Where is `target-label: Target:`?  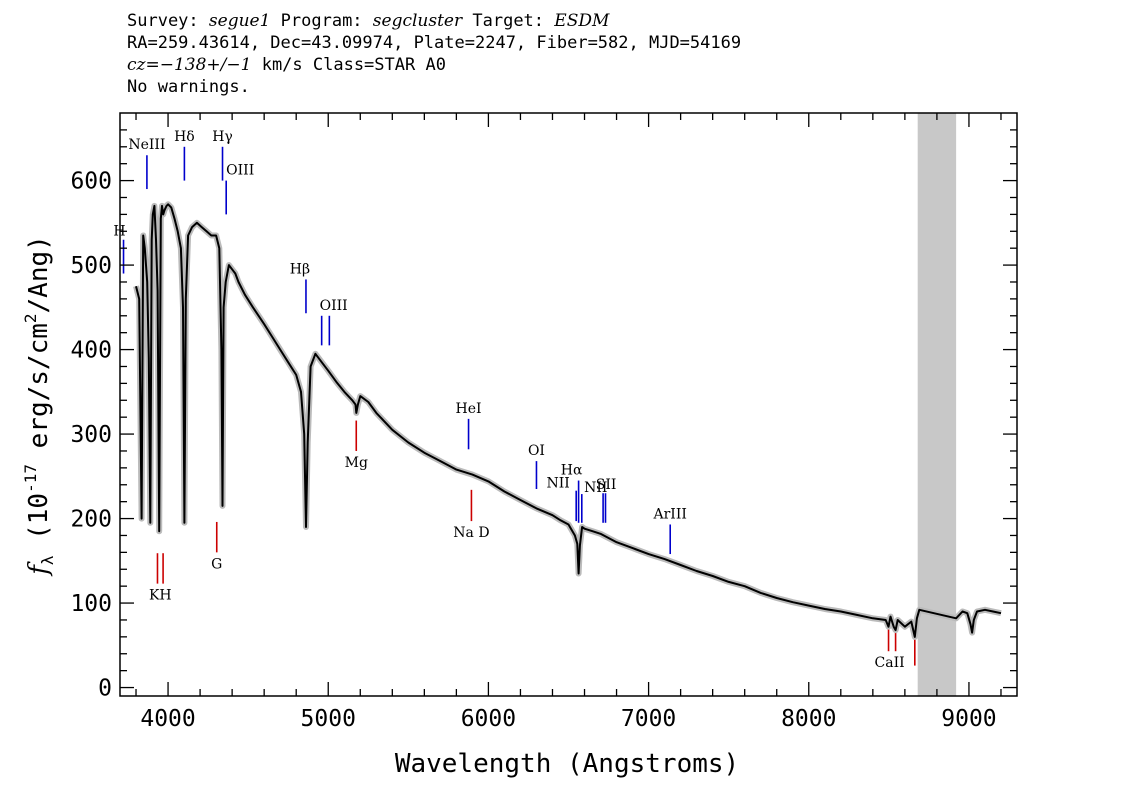 target-label: Target: is located at coordinates (508, 21).